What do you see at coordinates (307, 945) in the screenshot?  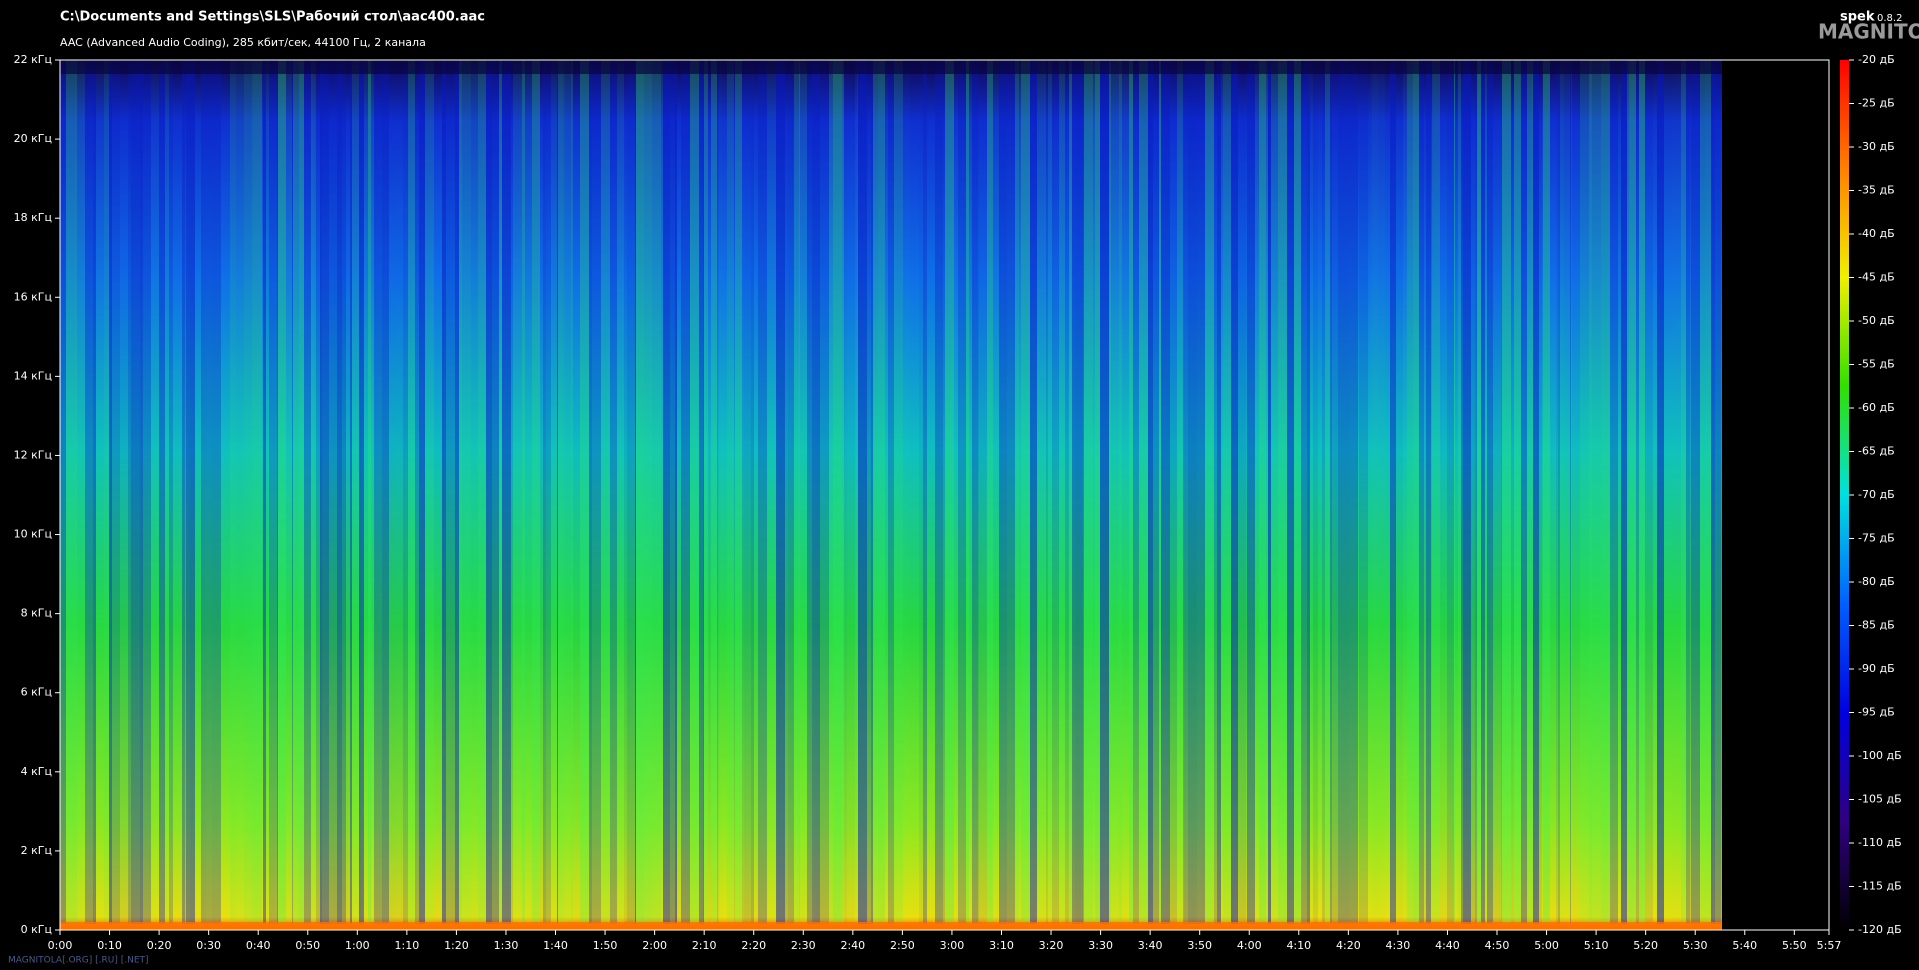 I see `x-tick-label: 0:50` at bounding box center [307, 945].